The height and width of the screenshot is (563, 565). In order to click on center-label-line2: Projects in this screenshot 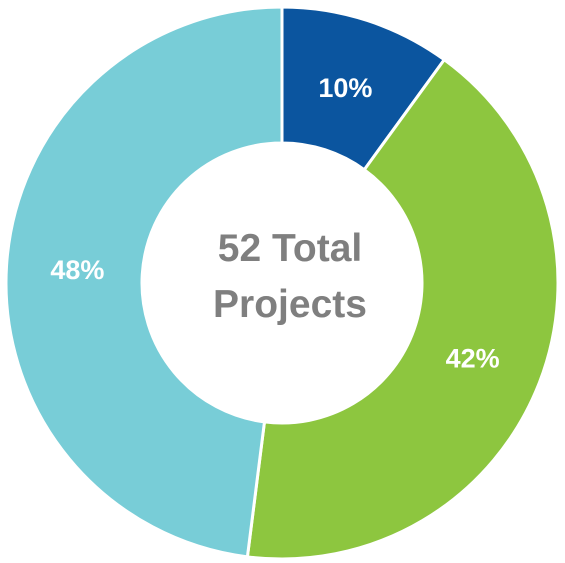, I will do `click(290, 304)`.